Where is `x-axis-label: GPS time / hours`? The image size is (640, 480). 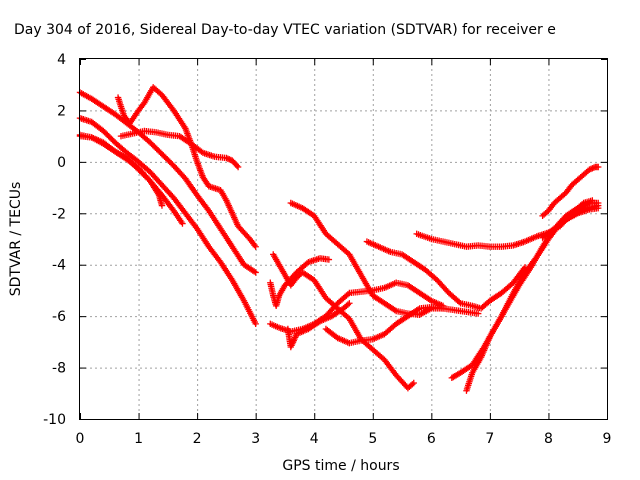 x-axis-label: GPS time / hours is located at coordinates (340, 466).